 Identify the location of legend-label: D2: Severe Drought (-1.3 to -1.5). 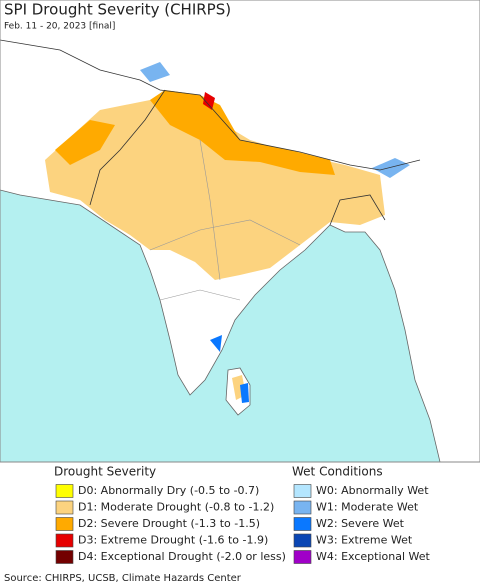
(169, 523).